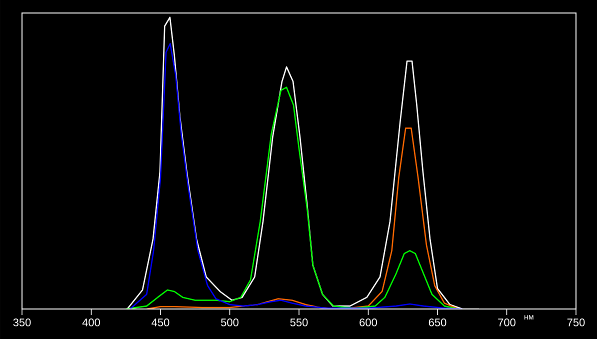 This screenshot has height=339, width=597. I want to click on x-tick-label: 550, so click(299, 322).